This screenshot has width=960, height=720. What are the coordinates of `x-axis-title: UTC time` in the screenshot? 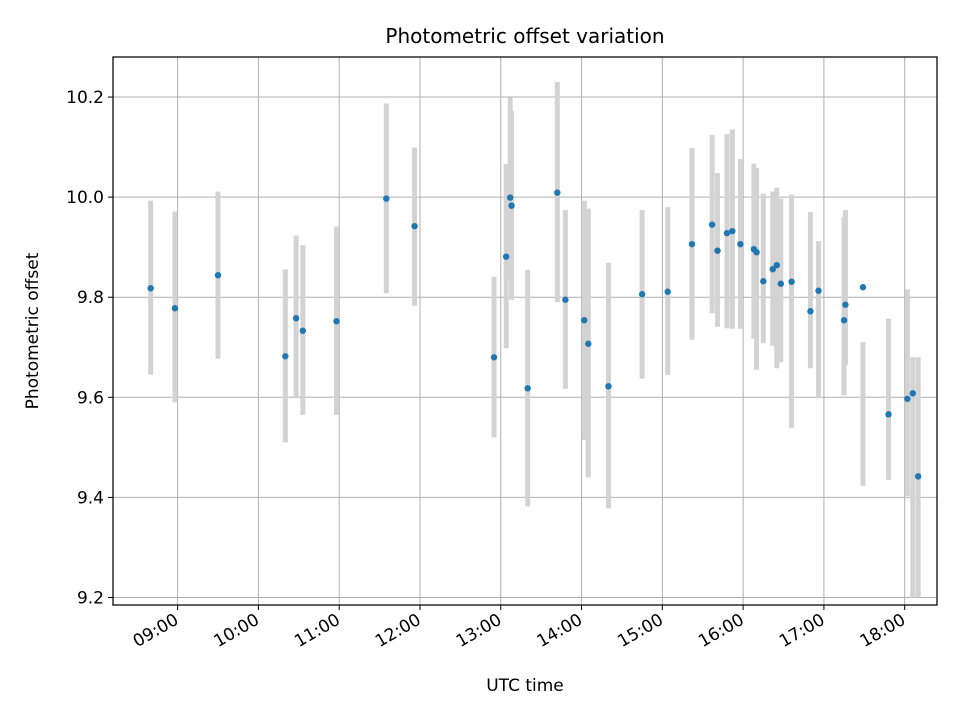 It's located at (525, 686).